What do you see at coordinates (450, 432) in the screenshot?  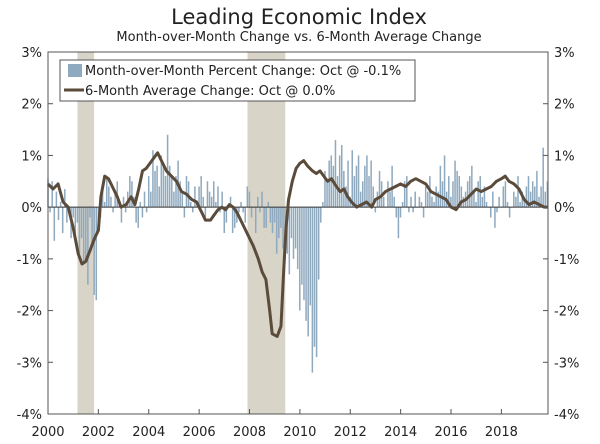 I see `x-tick-label: 2016` at bounding box center [450, 432].